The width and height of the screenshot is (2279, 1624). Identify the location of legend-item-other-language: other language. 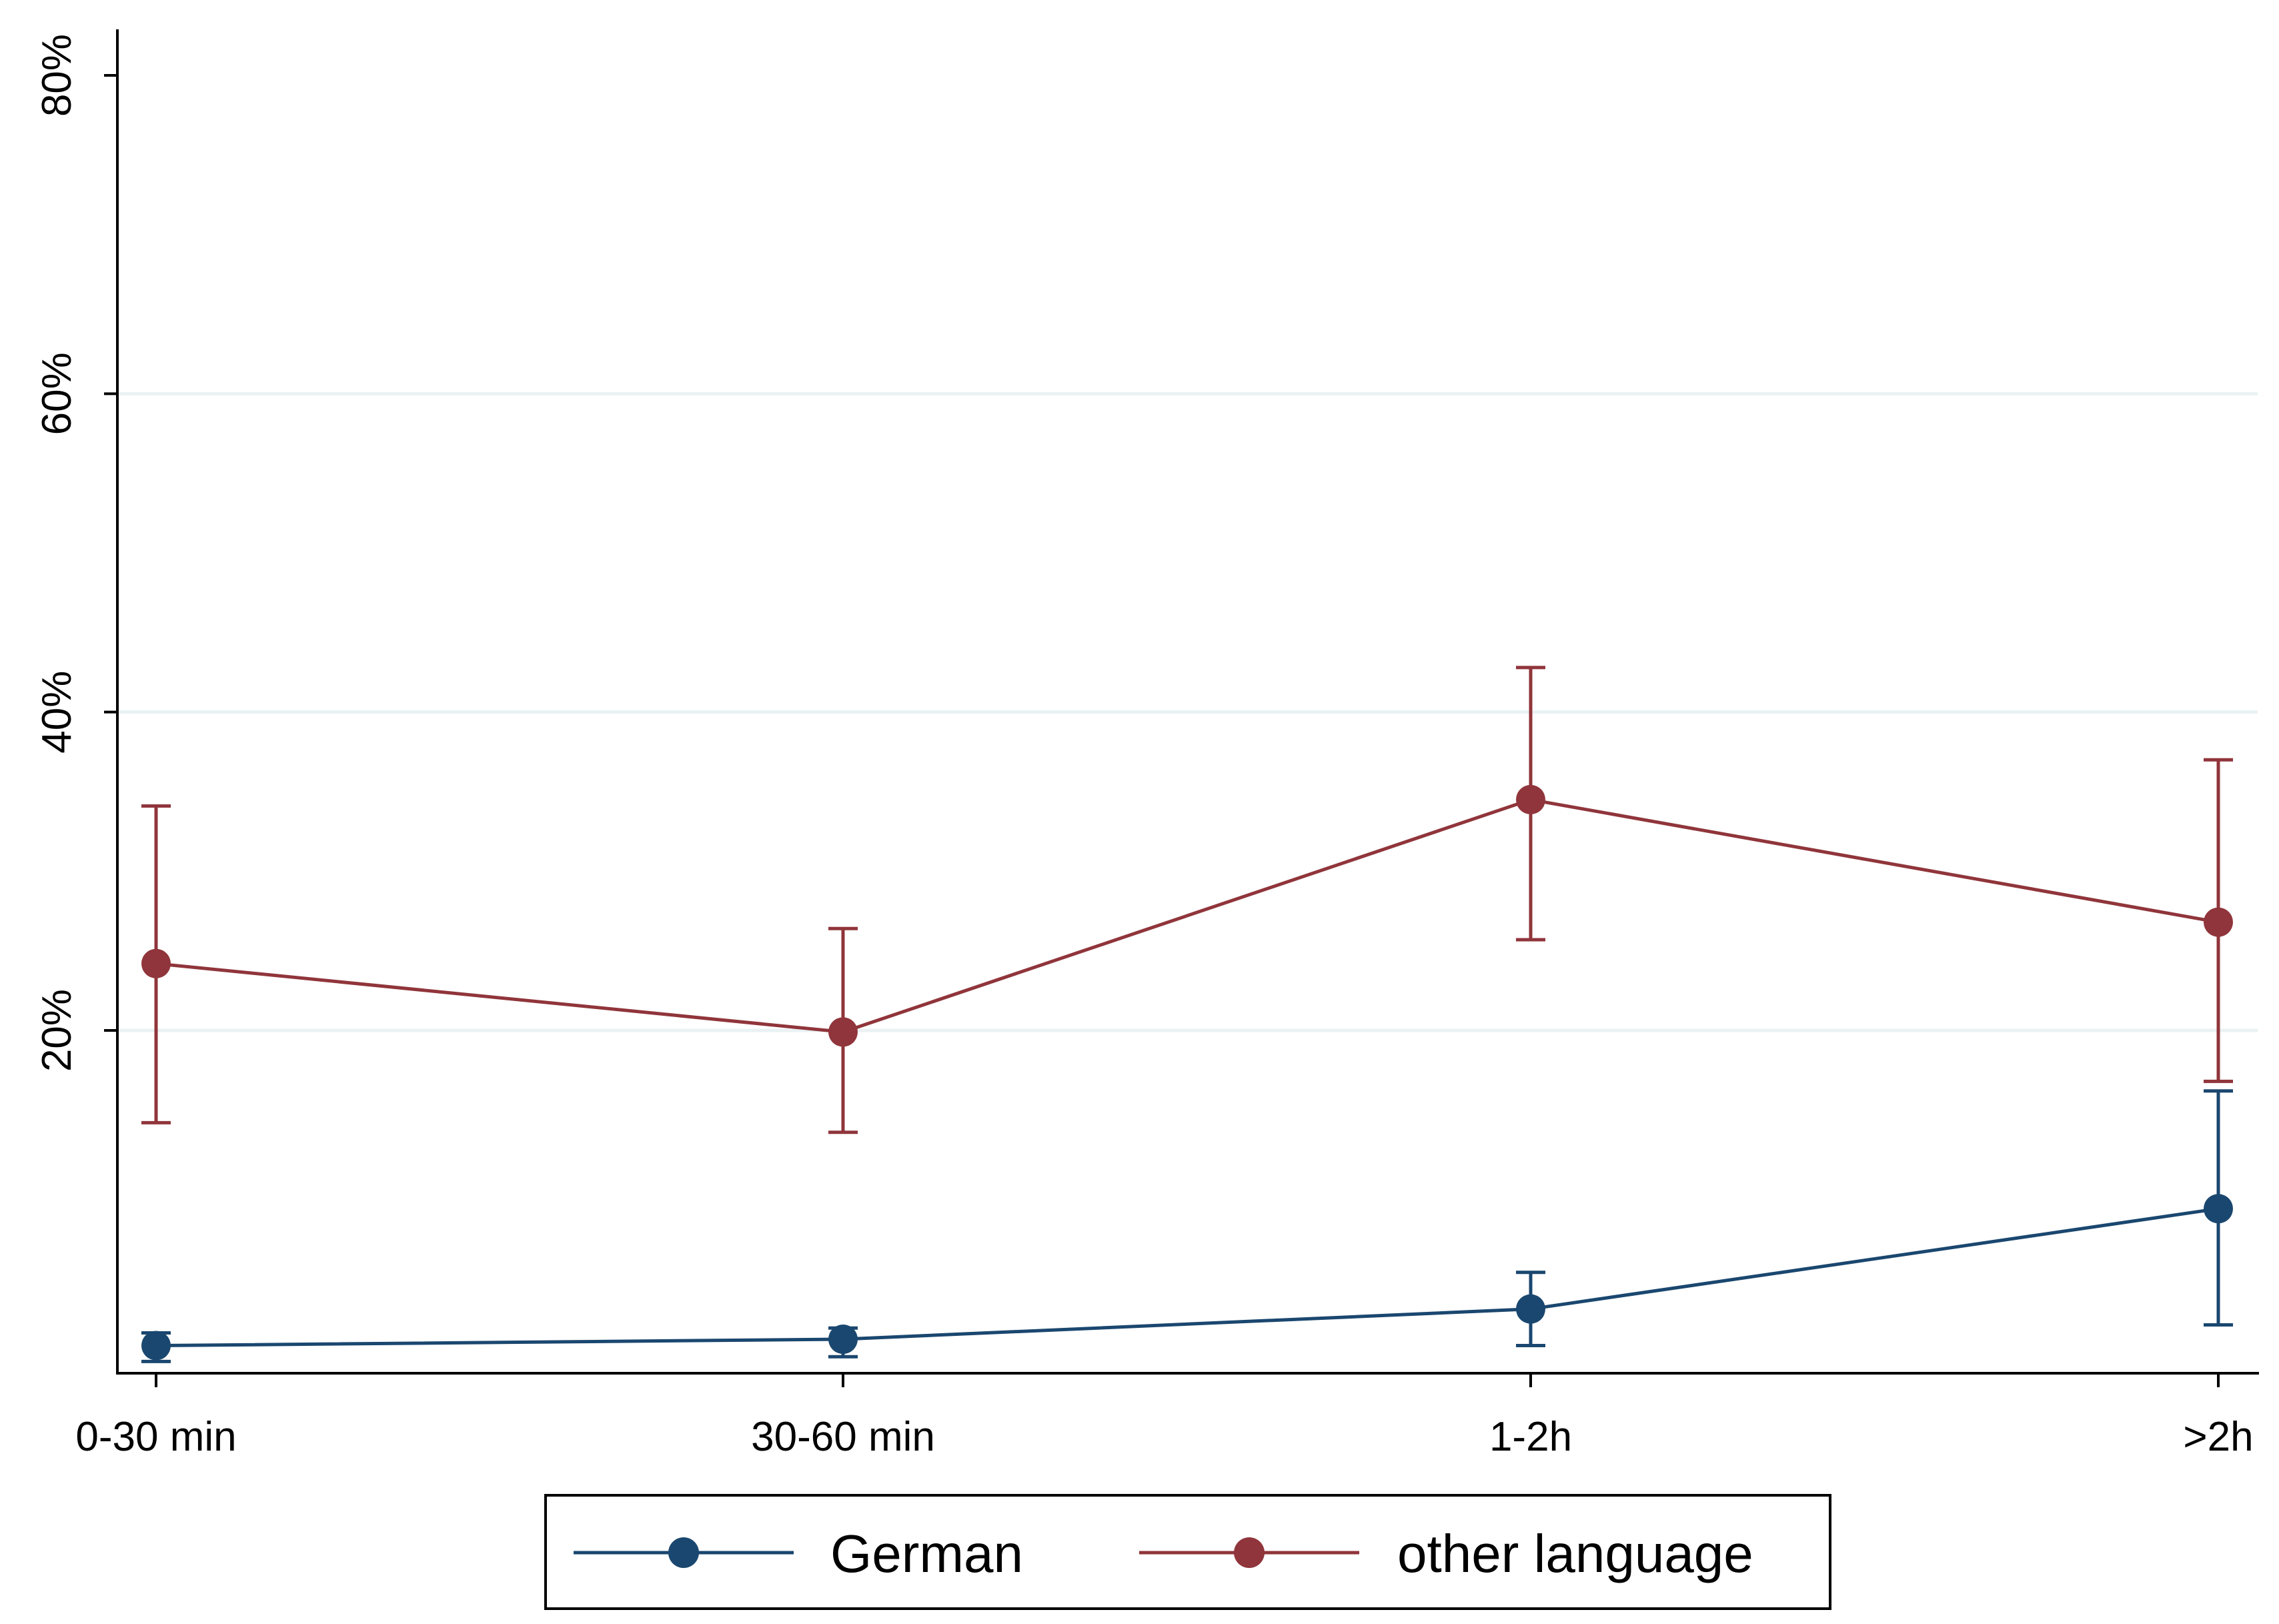
(1446, 1553).